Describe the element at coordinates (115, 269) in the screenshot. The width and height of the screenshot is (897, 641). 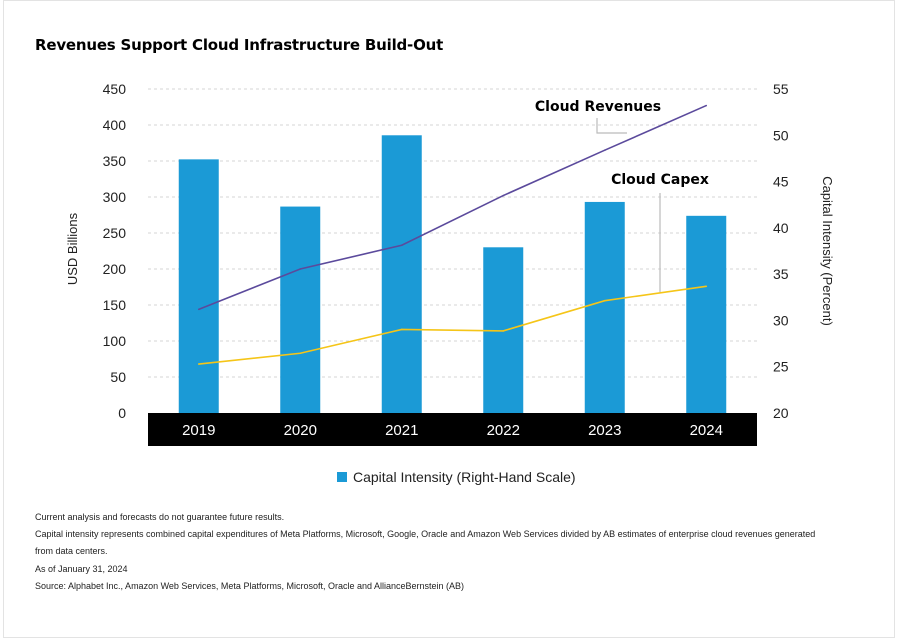
I see `y-left-tick-label: 200` at that location.